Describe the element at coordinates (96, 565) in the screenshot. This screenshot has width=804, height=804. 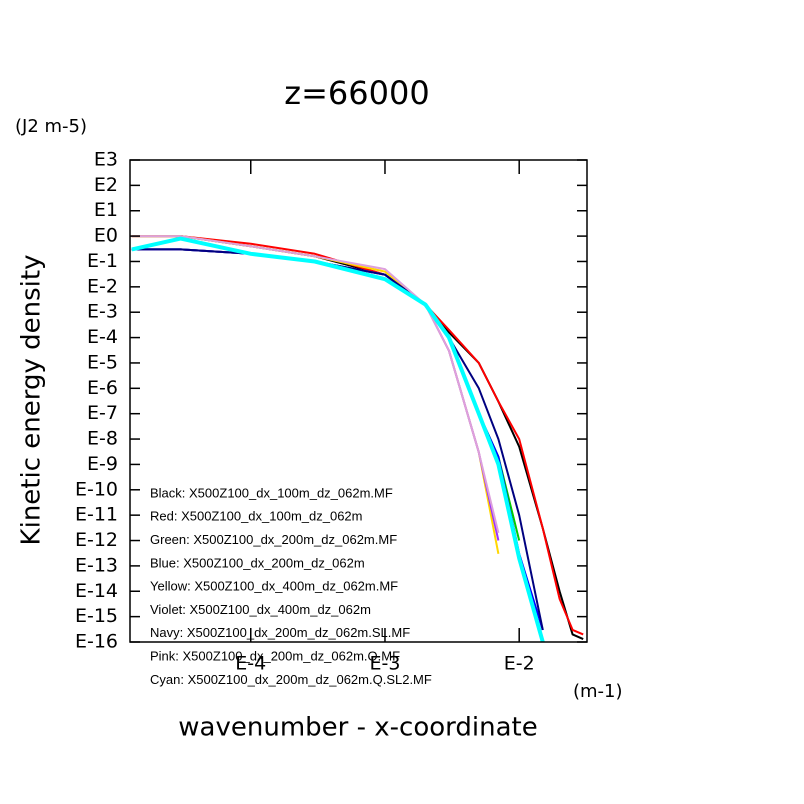
I see `y-tick-label: E-13` at that location.